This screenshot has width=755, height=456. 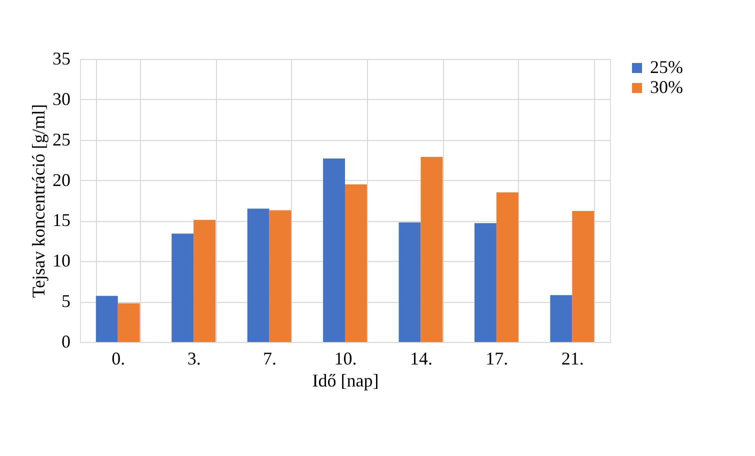 What do you see at coordinates (194, 358) in the screenshot?
I see `x-tick-label: 3.` at bounding box center [194, 358].